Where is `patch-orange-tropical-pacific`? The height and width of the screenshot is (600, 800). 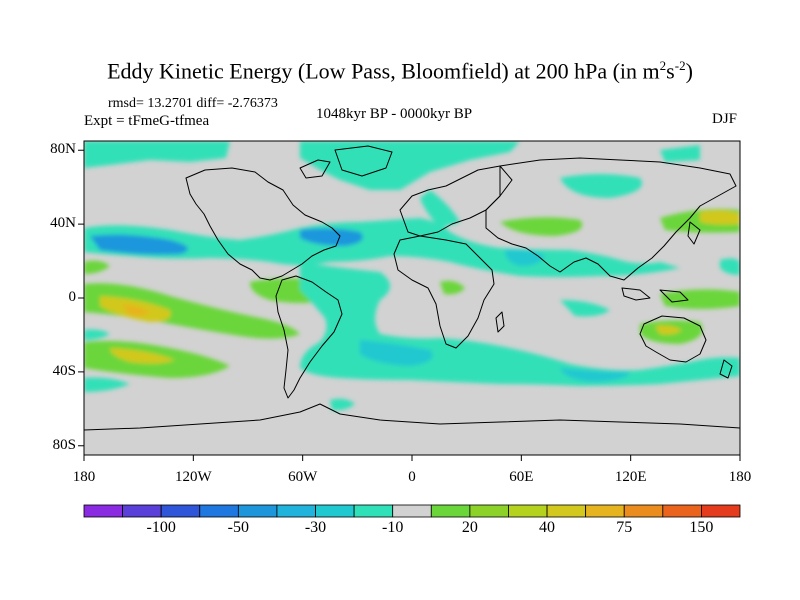 patch-orange-tropical-pacific is located at coordinates (136, 310).